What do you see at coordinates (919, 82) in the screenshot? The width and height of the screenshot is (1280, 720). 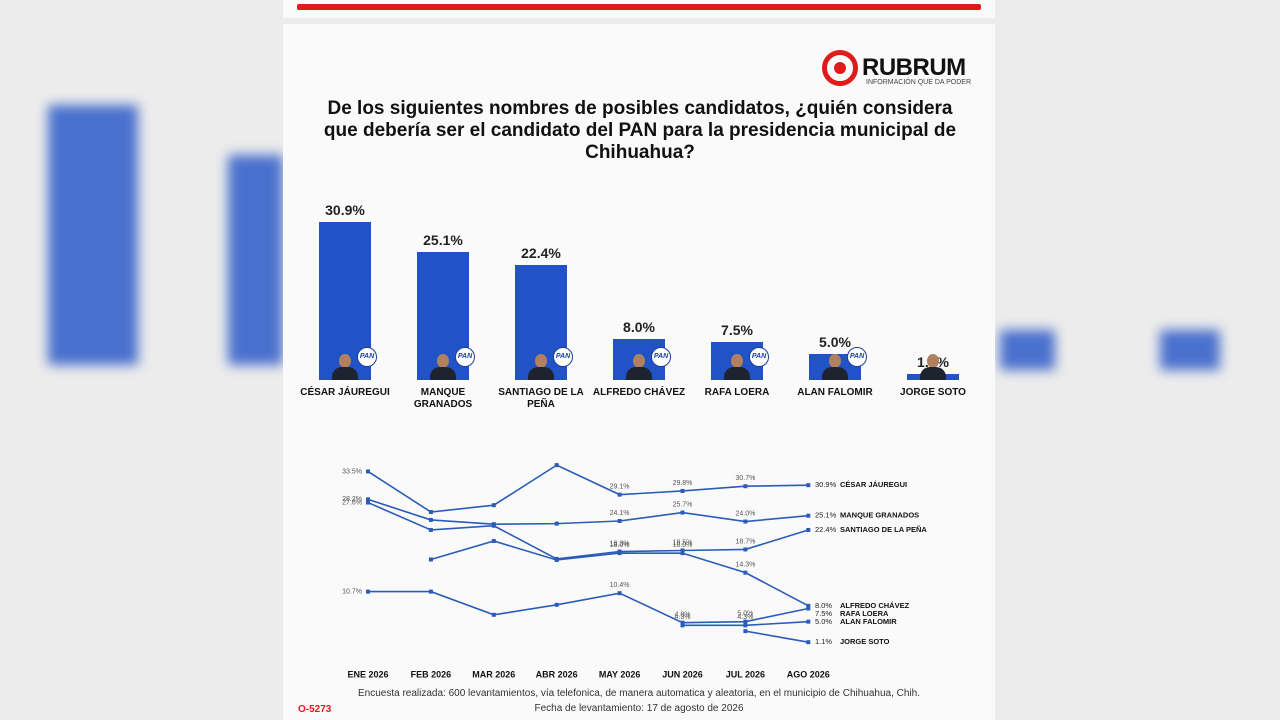 I see `logo-tagline: INFORMACIÓN QUE DA PODER` at bounding box center [919, 82].